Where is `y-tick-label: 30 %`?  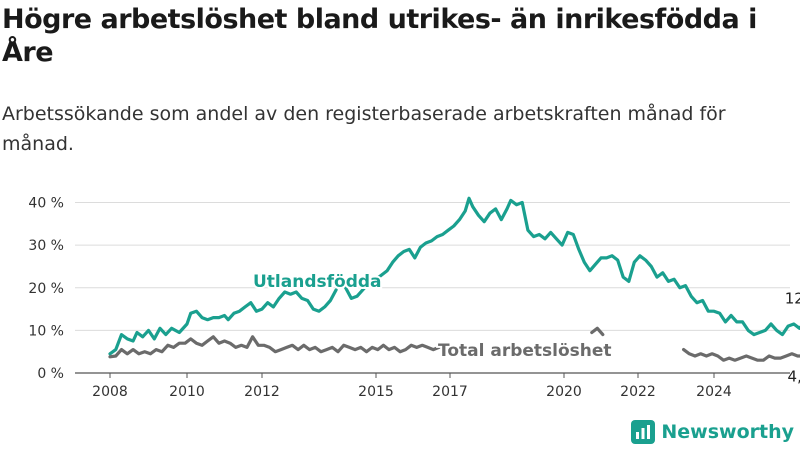 y-tick-label: 30 % is located at coordinates (46, 246).